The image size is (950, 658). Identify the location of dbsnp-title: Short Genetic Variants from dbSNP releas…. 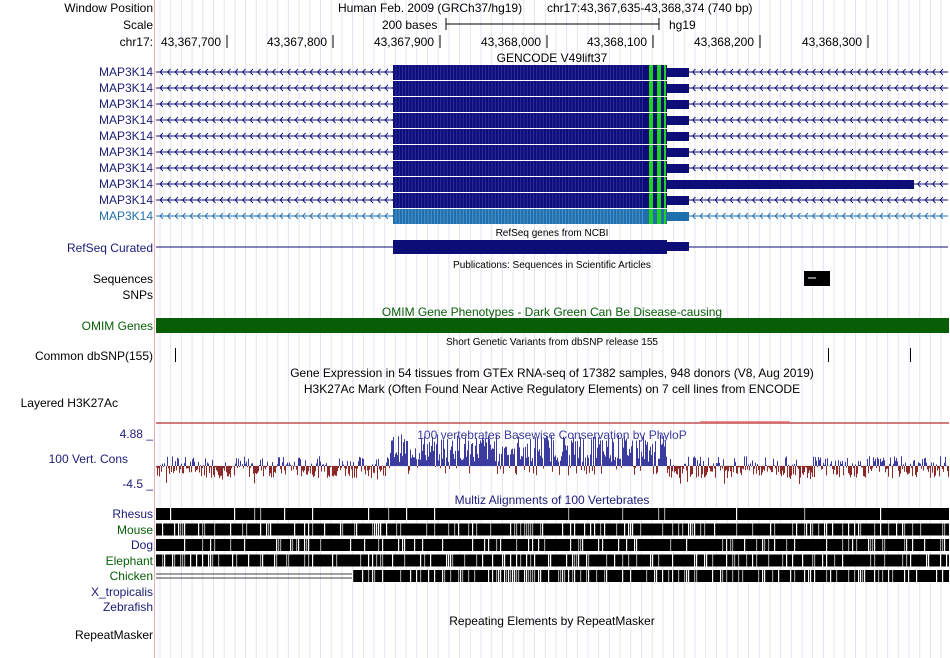
(552, 342).